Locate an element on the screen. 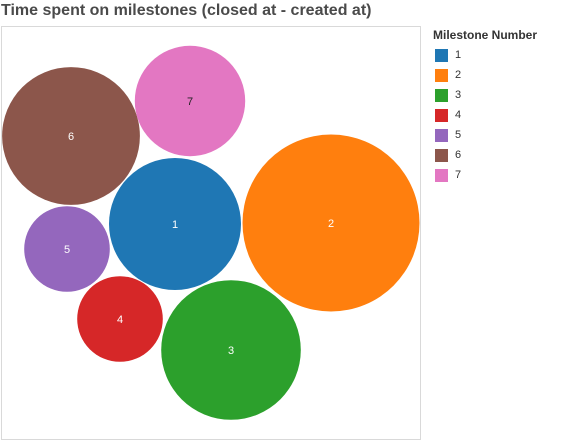 The height and width of the screenshot is (442, 573). bubble-7: 7 is located at coordinates (190, 101).